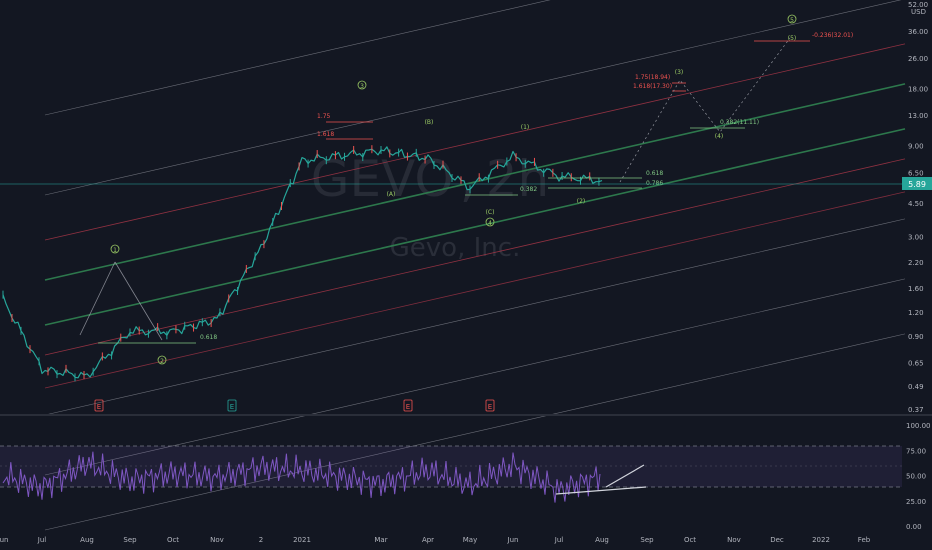 The width and height of the screenshot is (932, 550). What do you see at coordinates (916, 451) in the screenshot?
I see `rsi-tick-label: 75.00` at bounding box center [916, 451].